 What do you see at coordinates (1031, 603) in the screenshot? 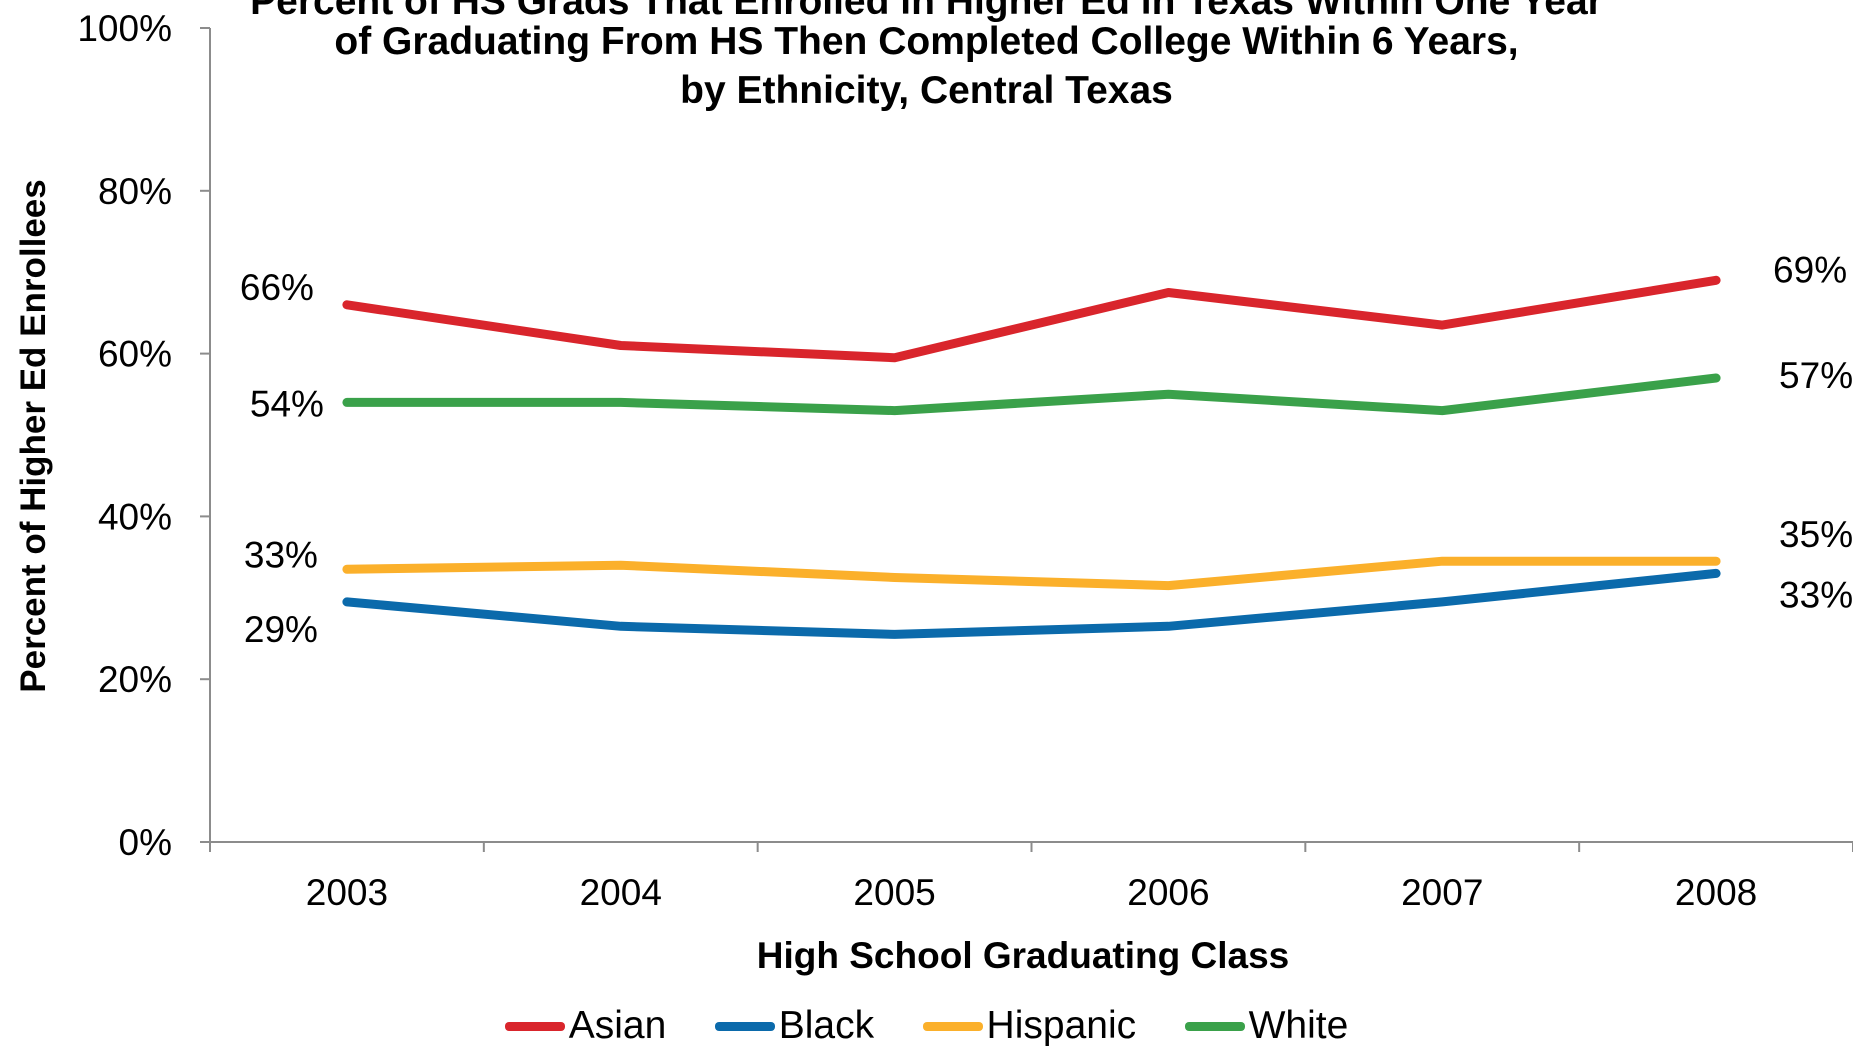
I see `series-line-black` at bounding box center [1031, 603].